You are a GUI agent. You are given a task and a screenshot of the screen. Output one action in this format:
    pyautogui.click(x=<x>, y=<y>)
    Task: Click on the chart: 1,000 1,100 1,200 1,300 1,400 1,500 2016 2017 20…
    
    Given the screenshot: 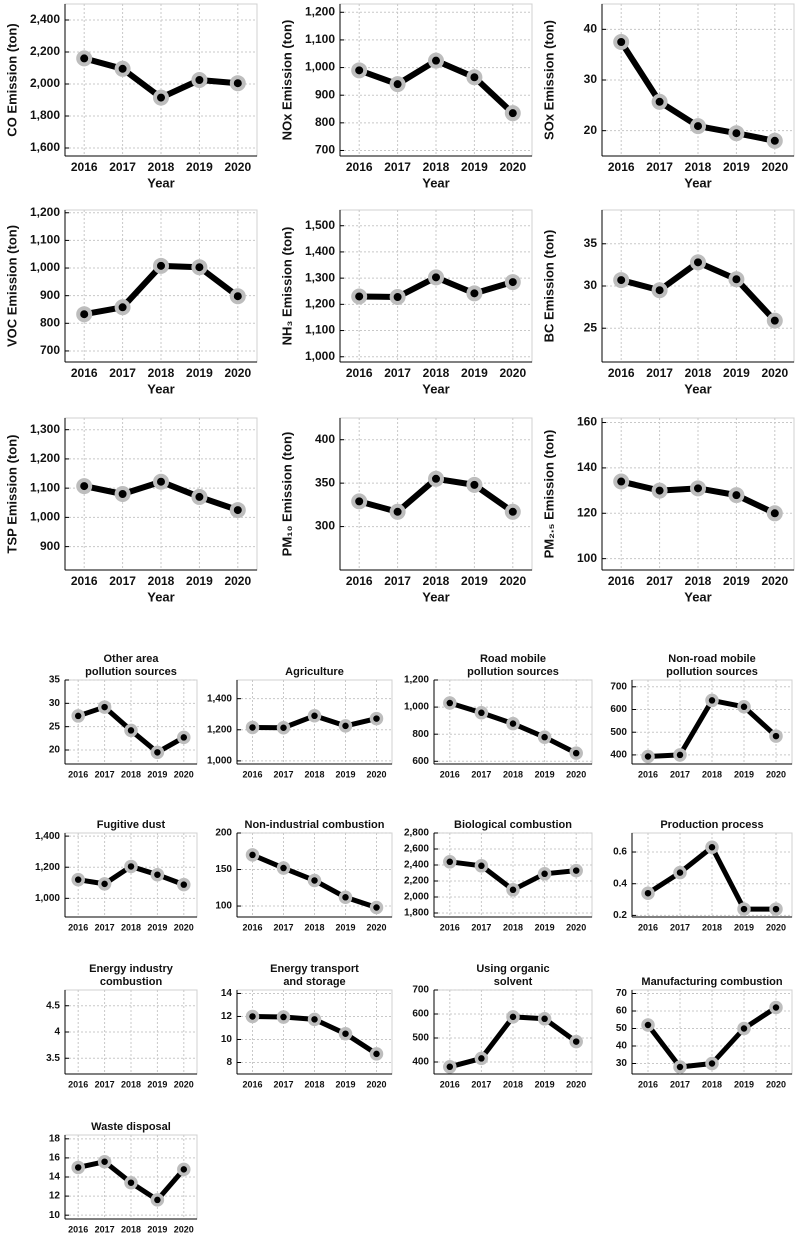 What is the action you would take?
    pyautogui.click(x=406, y=302)
    